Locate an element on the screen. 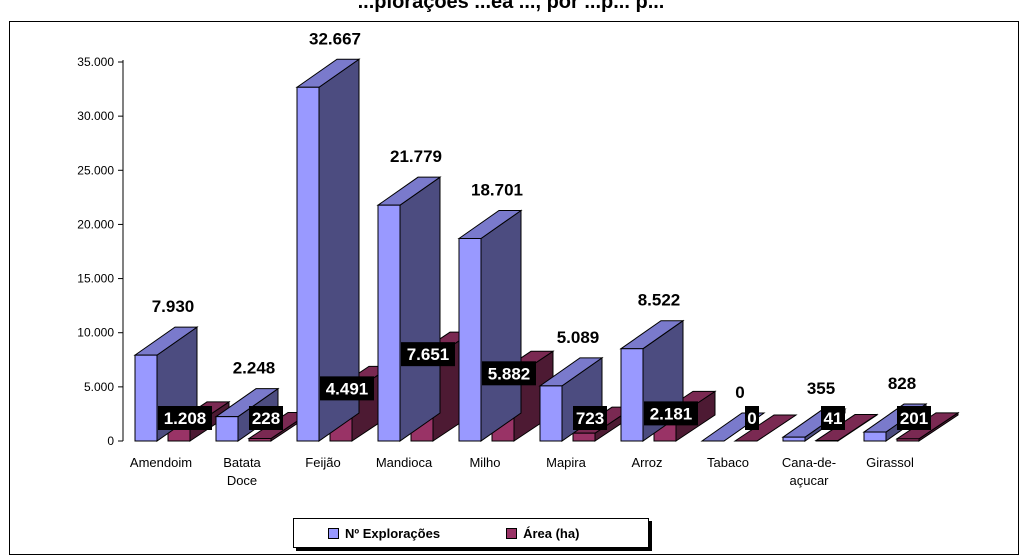 This screenshot has width=1022, height=557. data-label-area-text: 41 is located at coordinates (833, 418).